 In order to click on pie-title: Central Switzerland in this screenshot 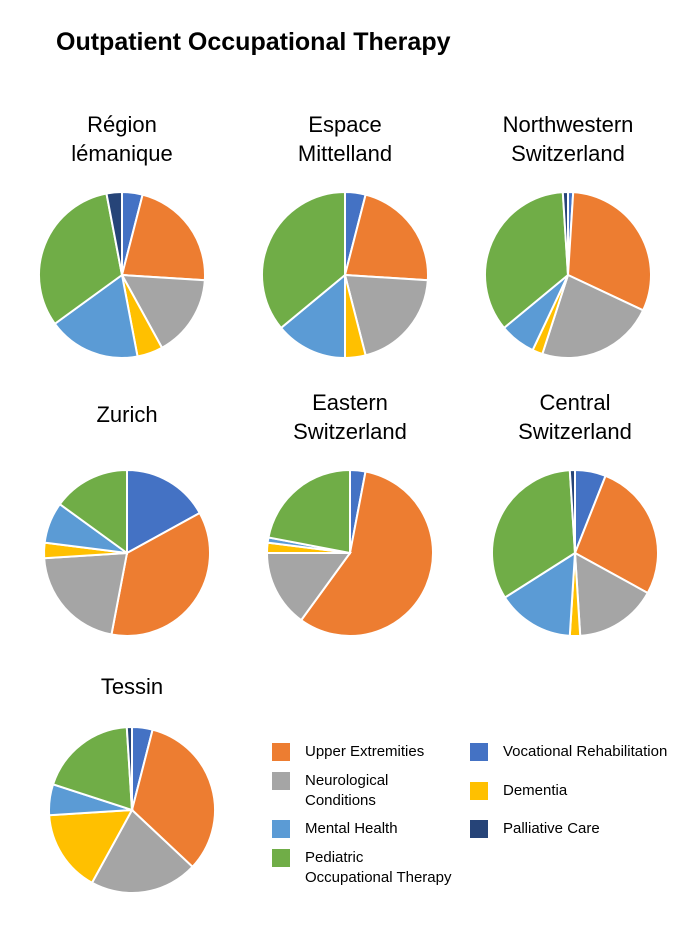, I will do `click(575, 417)`.